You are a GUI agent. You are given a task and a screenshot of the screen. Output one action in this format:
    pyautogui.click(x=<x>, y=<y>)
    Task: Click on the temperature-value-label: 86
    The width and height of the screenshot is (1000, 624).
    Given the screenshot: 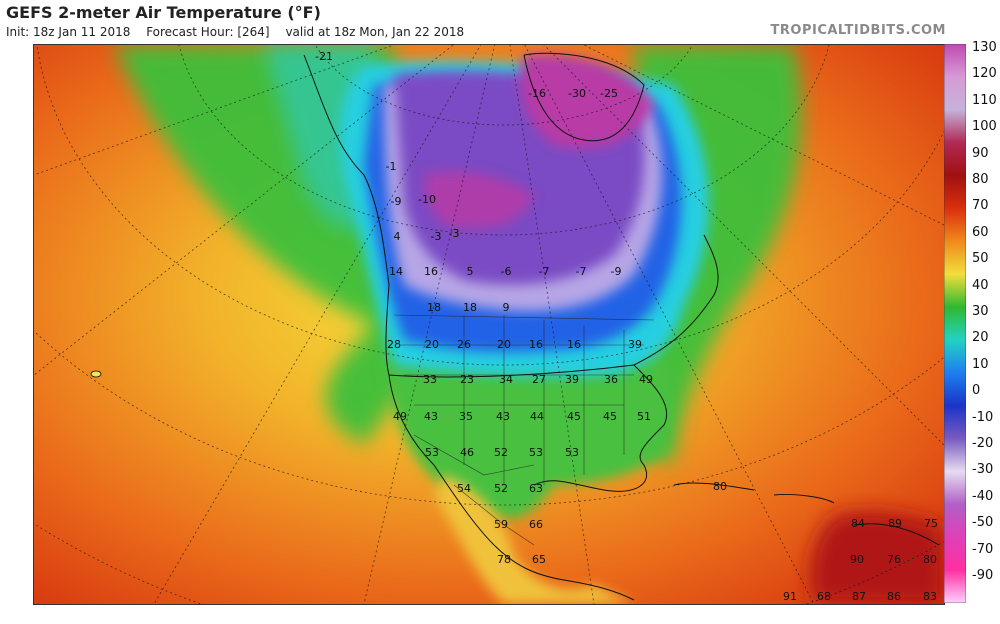 What is the action you would take?
    pyautogui.click(x=894, y=596)
    